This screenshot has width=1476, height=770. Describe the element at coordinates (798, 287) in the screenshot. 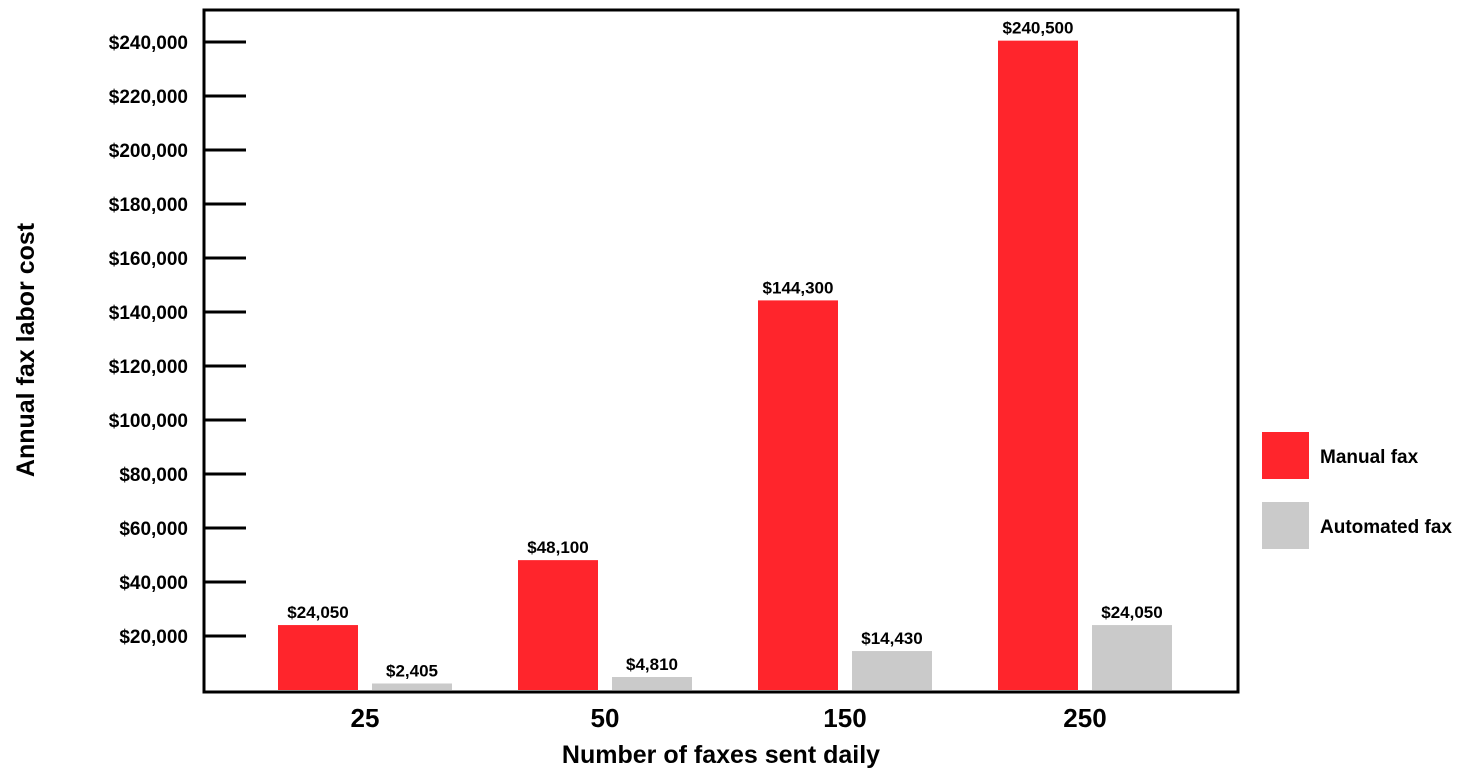

I see `bar-value-label: $144,300` at that location.